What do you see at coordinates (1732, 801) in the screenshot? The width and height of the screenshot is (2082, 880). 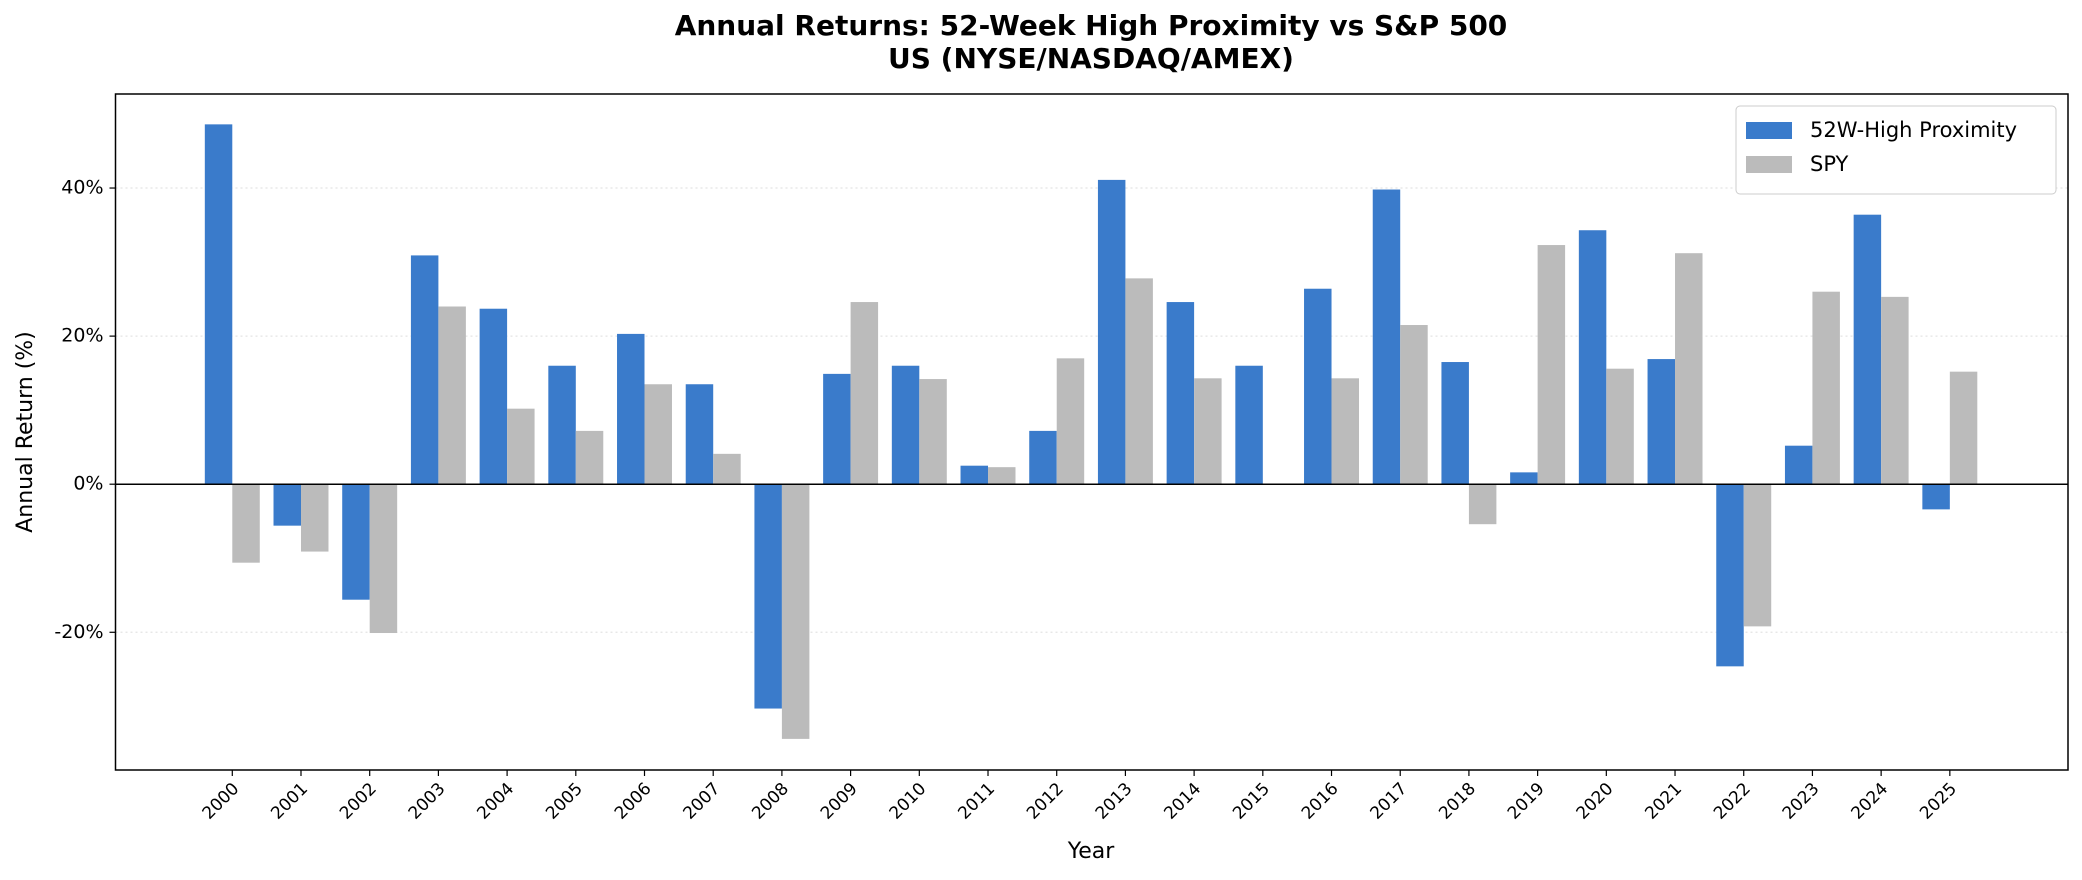 I see `x-tick-label: 2022` at bounding box center [1732, 801].